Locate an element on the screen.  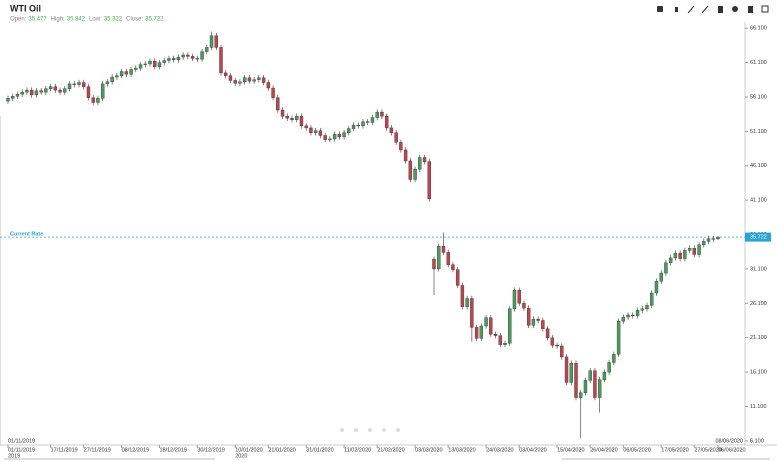
x-tick-label: 27/05/2020 is located at coordinates (708, 450).